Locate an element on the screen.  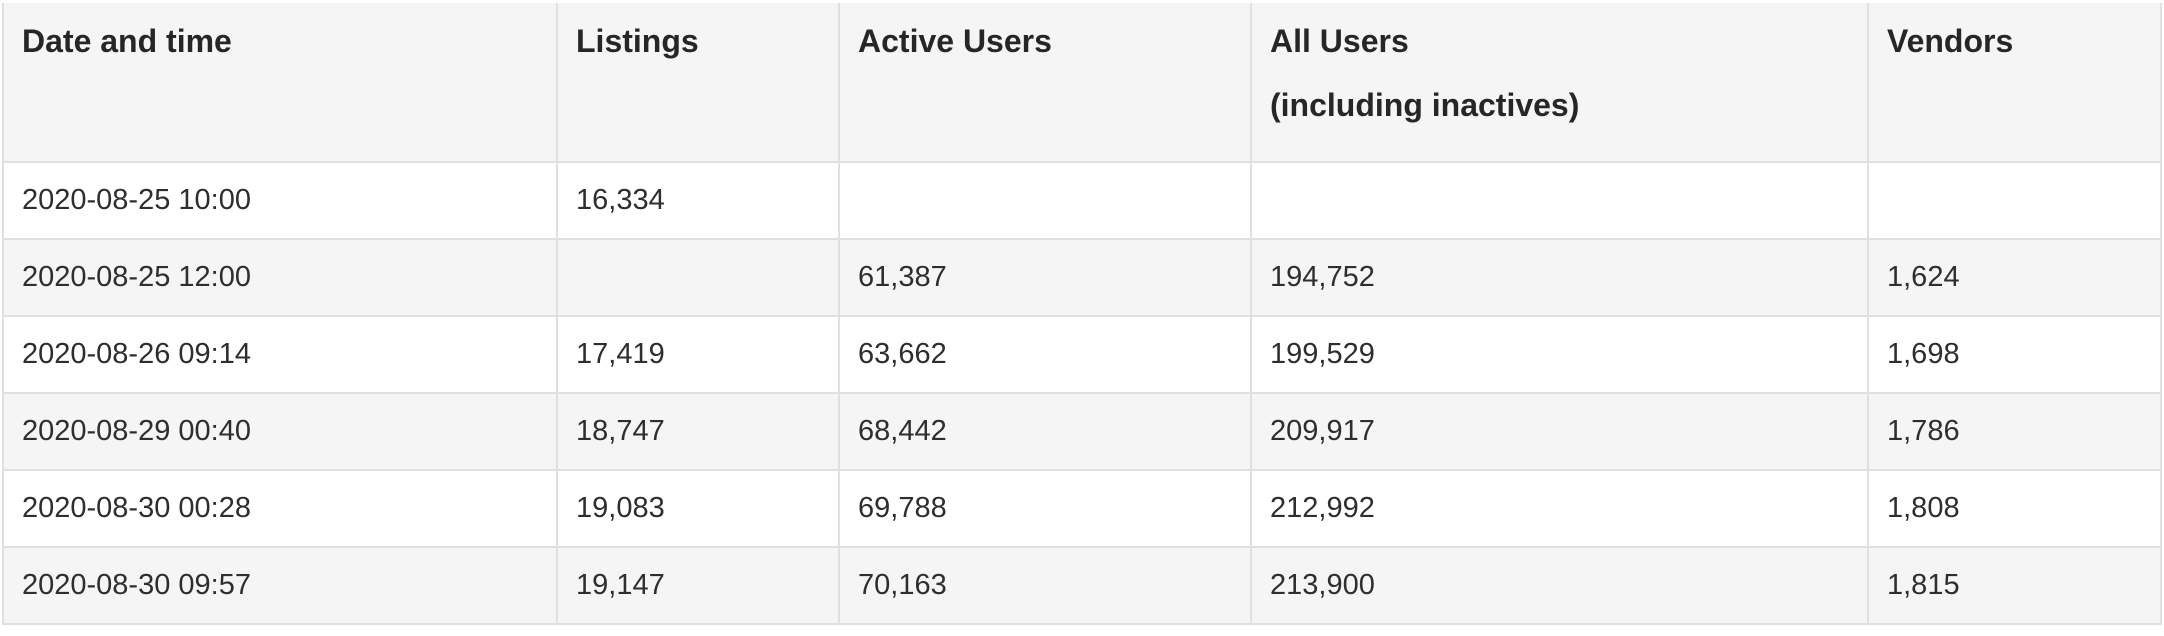
cell-all-users: 199,529 is located at coordinates (1560, 355).